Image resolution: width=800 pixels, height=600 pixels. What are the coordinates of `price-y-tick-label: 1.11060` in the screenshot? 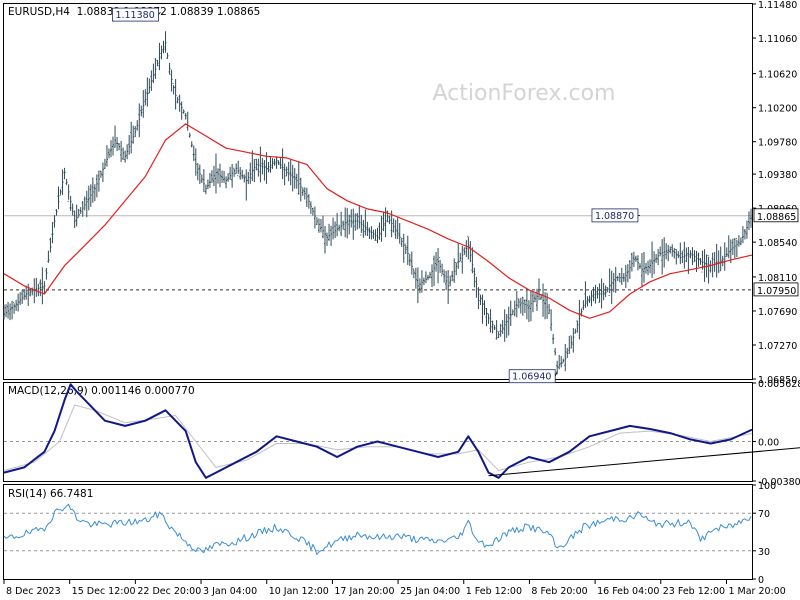 It's located at (777, 39).